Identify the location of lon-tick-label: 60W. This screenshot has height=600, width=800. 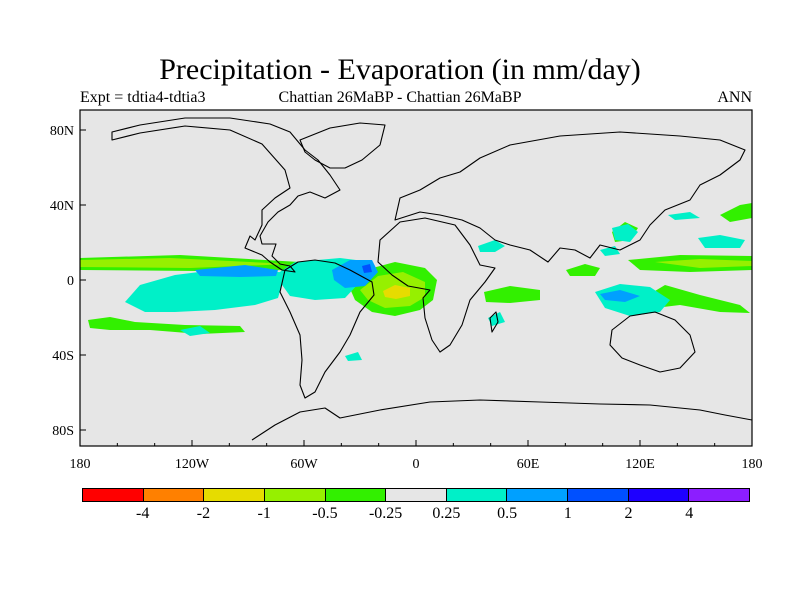
(304, 464).